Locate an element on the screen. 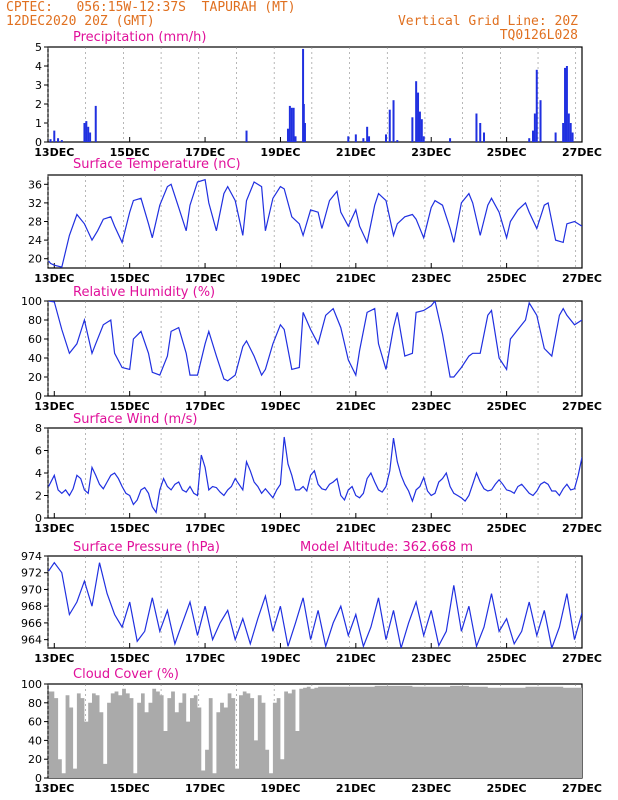 This screenshot has width=618, height=800. y-tick-label: 24 is located at coordinates (35, 240).